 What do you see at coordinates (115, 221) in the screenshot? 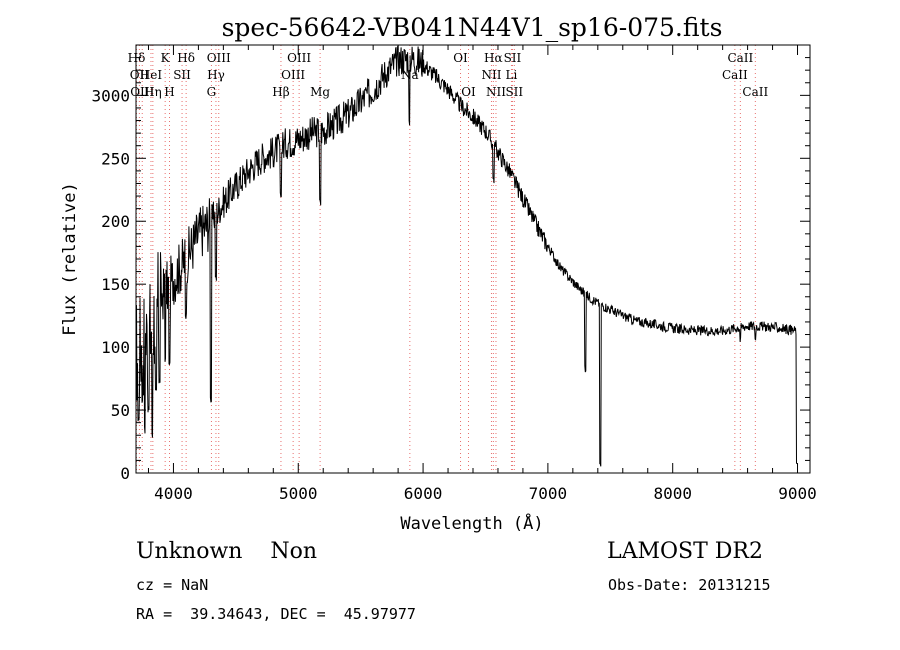
I see `y-tick-label: 200` at bounding box center [115, 221].